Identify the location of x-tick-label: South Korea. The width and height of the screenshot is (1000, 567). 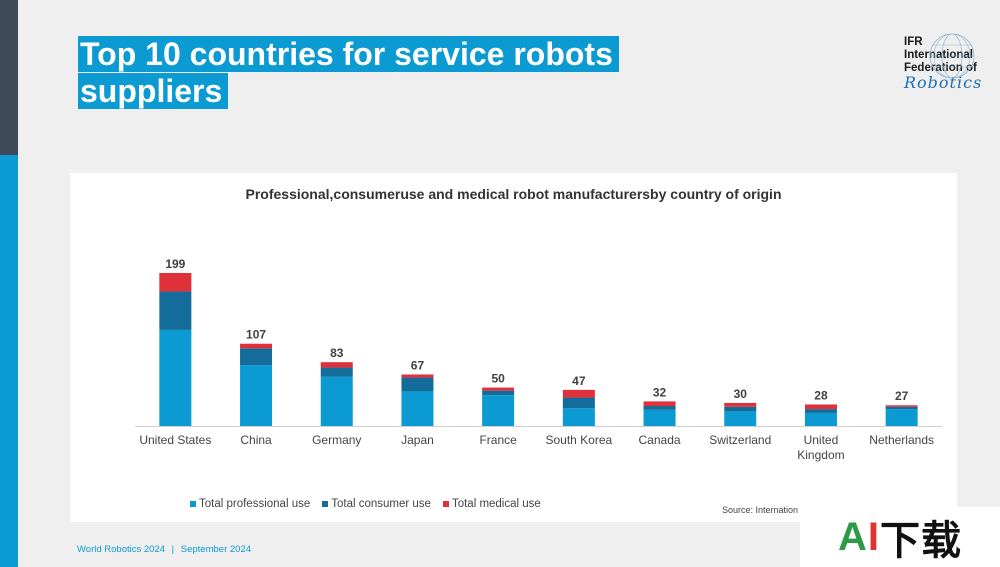
(578, 440).